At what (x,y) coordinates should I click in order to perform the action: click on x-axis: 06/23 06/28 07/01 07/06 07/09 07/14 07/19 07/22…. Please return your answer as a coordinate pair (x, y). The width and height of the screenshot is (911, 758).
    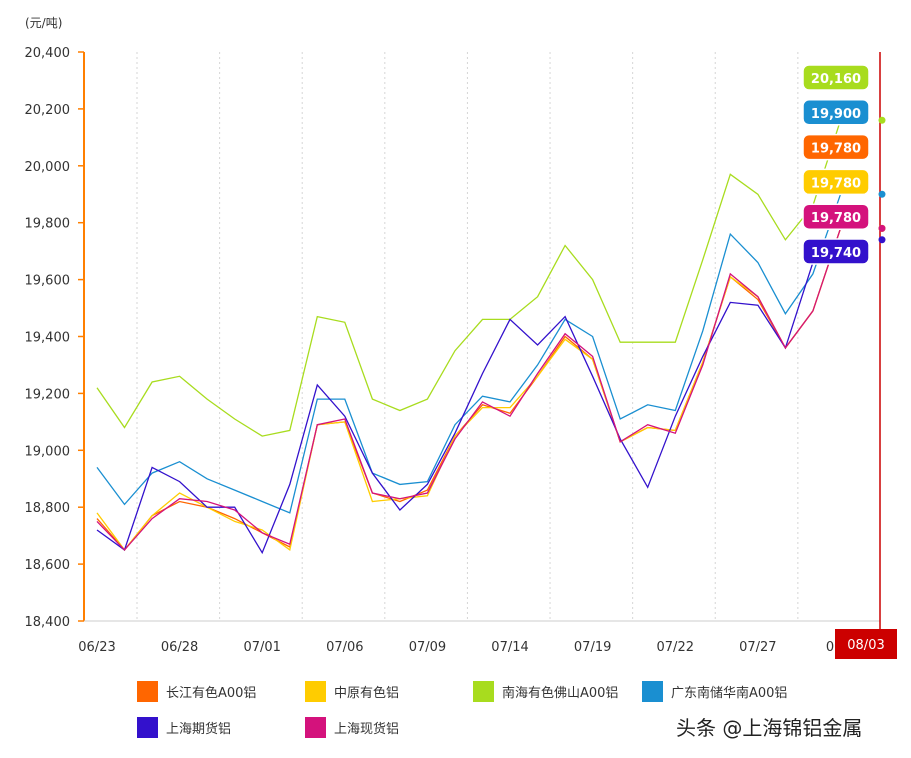
    Looking at the image, I should click on (479, 637).